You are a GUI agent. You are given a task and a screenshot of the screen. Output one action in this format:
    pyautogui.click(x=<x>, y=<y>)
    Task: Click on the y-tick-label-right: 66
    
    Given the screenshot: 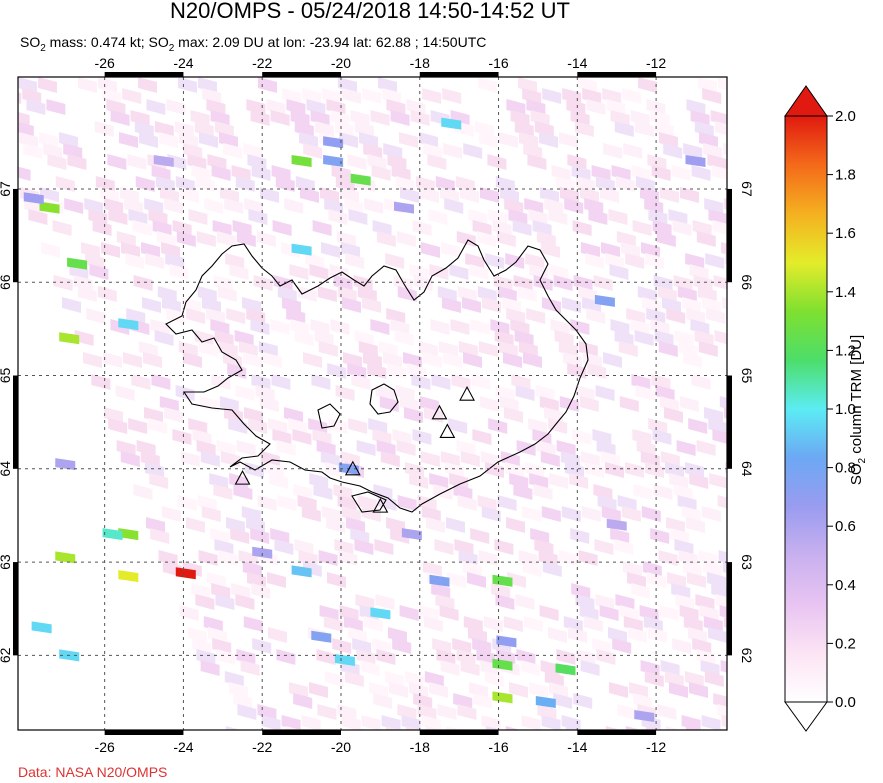 What is the action you would take?
    pyautogui.click(x=747, y=282)
    